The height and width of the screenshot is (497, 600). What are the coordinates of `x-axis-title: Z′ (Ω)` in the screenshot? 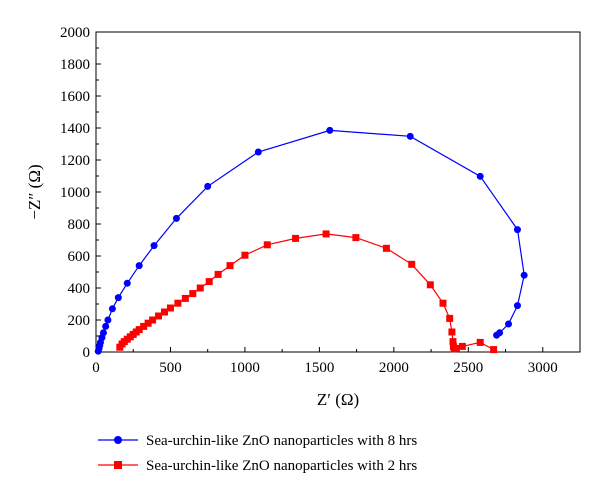 It's located at (338, 399).